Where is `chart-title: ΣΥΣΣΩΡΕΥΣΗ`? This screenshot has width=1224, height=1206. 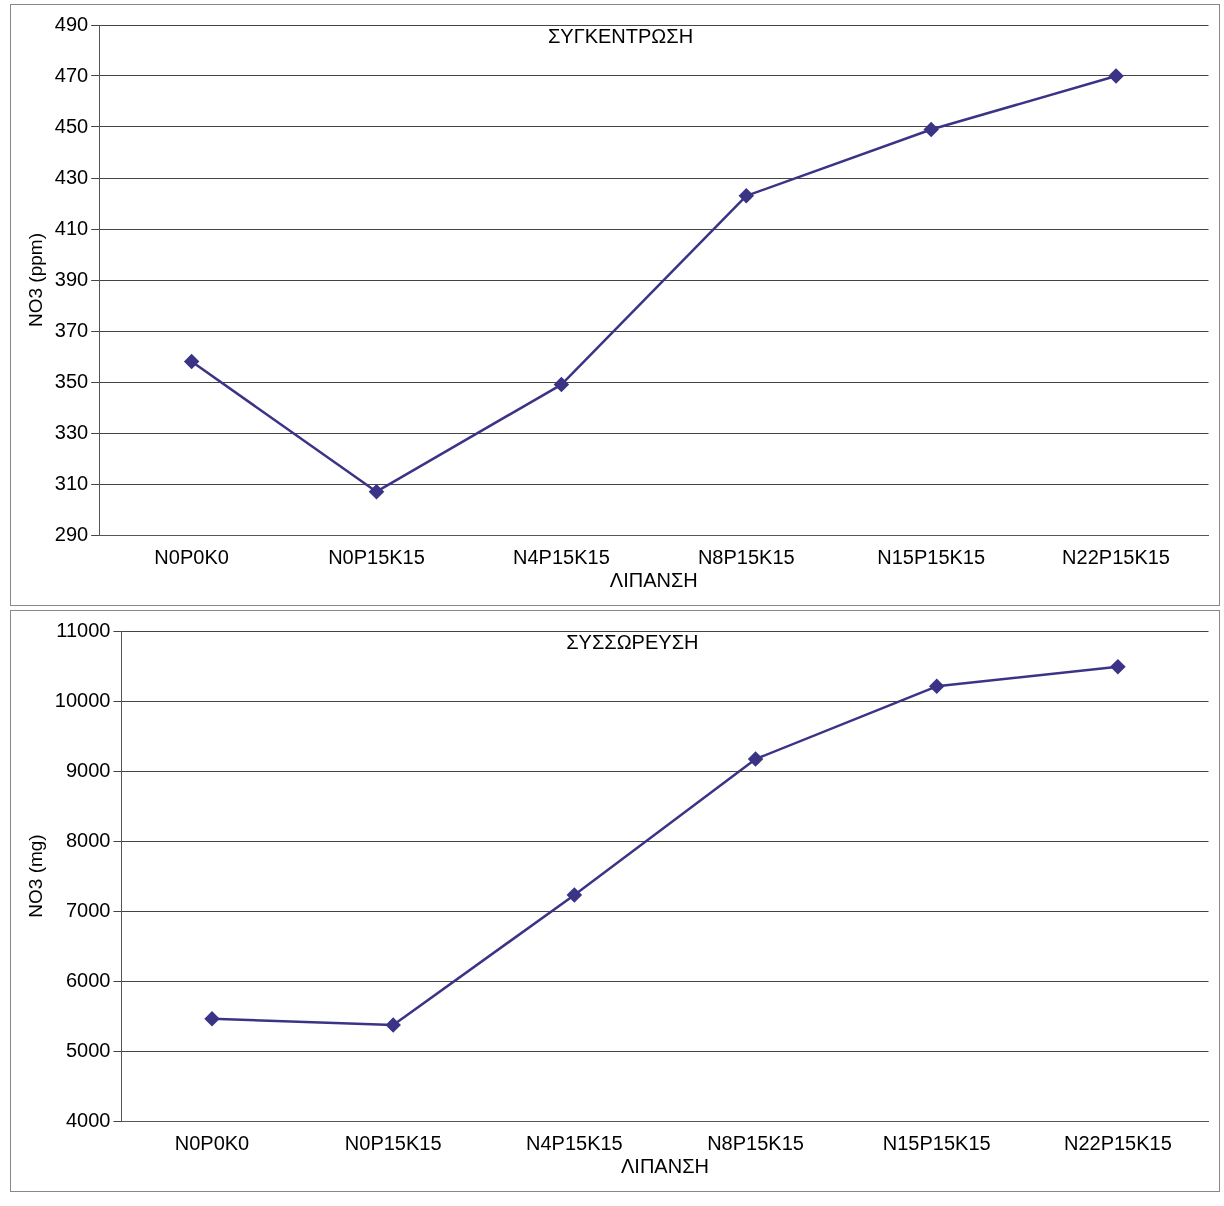 chart-title: ΣΥΣΣΩΡΕΥΣΗ is located at coordinates (632, 641).